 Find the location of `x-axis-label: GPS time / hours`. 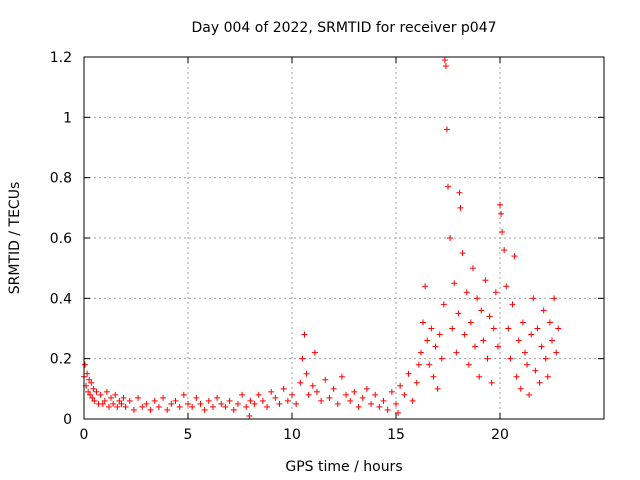

x-axis-label: GPS time / hours is located at coordinates (343, 467).